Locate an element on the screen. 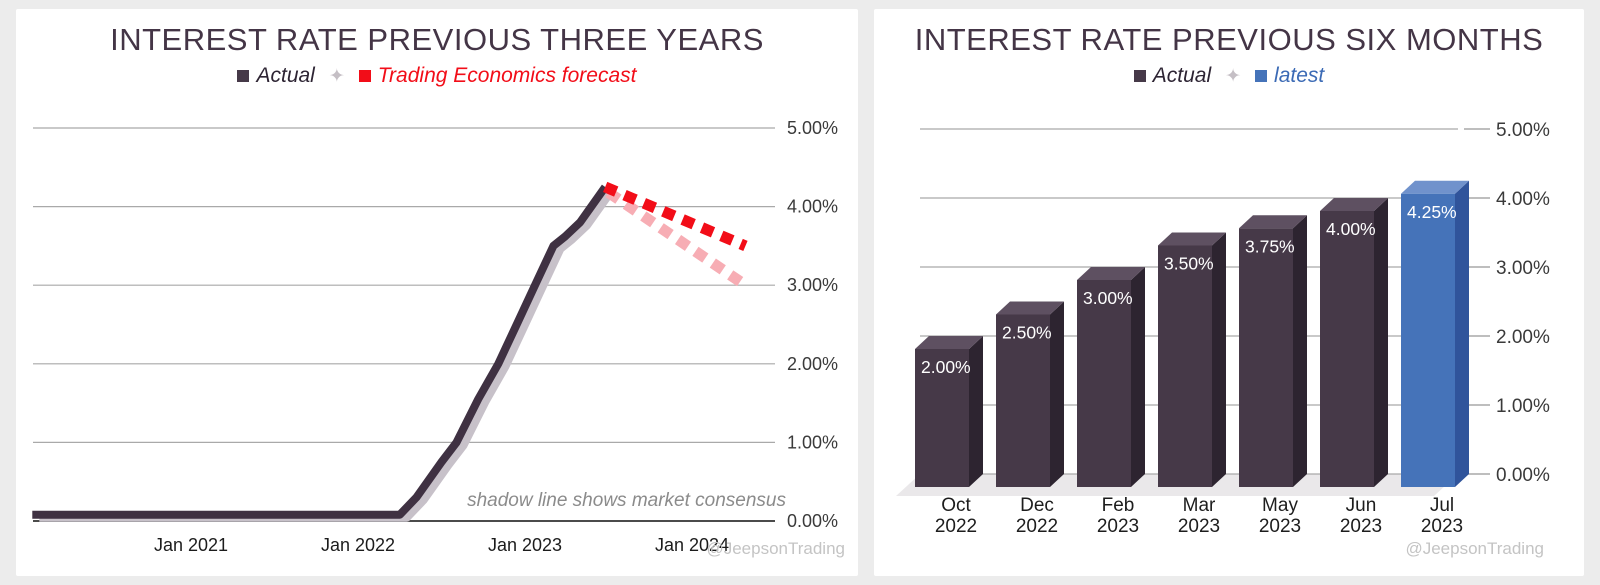 Image resolution: width=1600 pixels, height=585 pixels. forecast-swatch-icon is located at coordinates (364, 76).